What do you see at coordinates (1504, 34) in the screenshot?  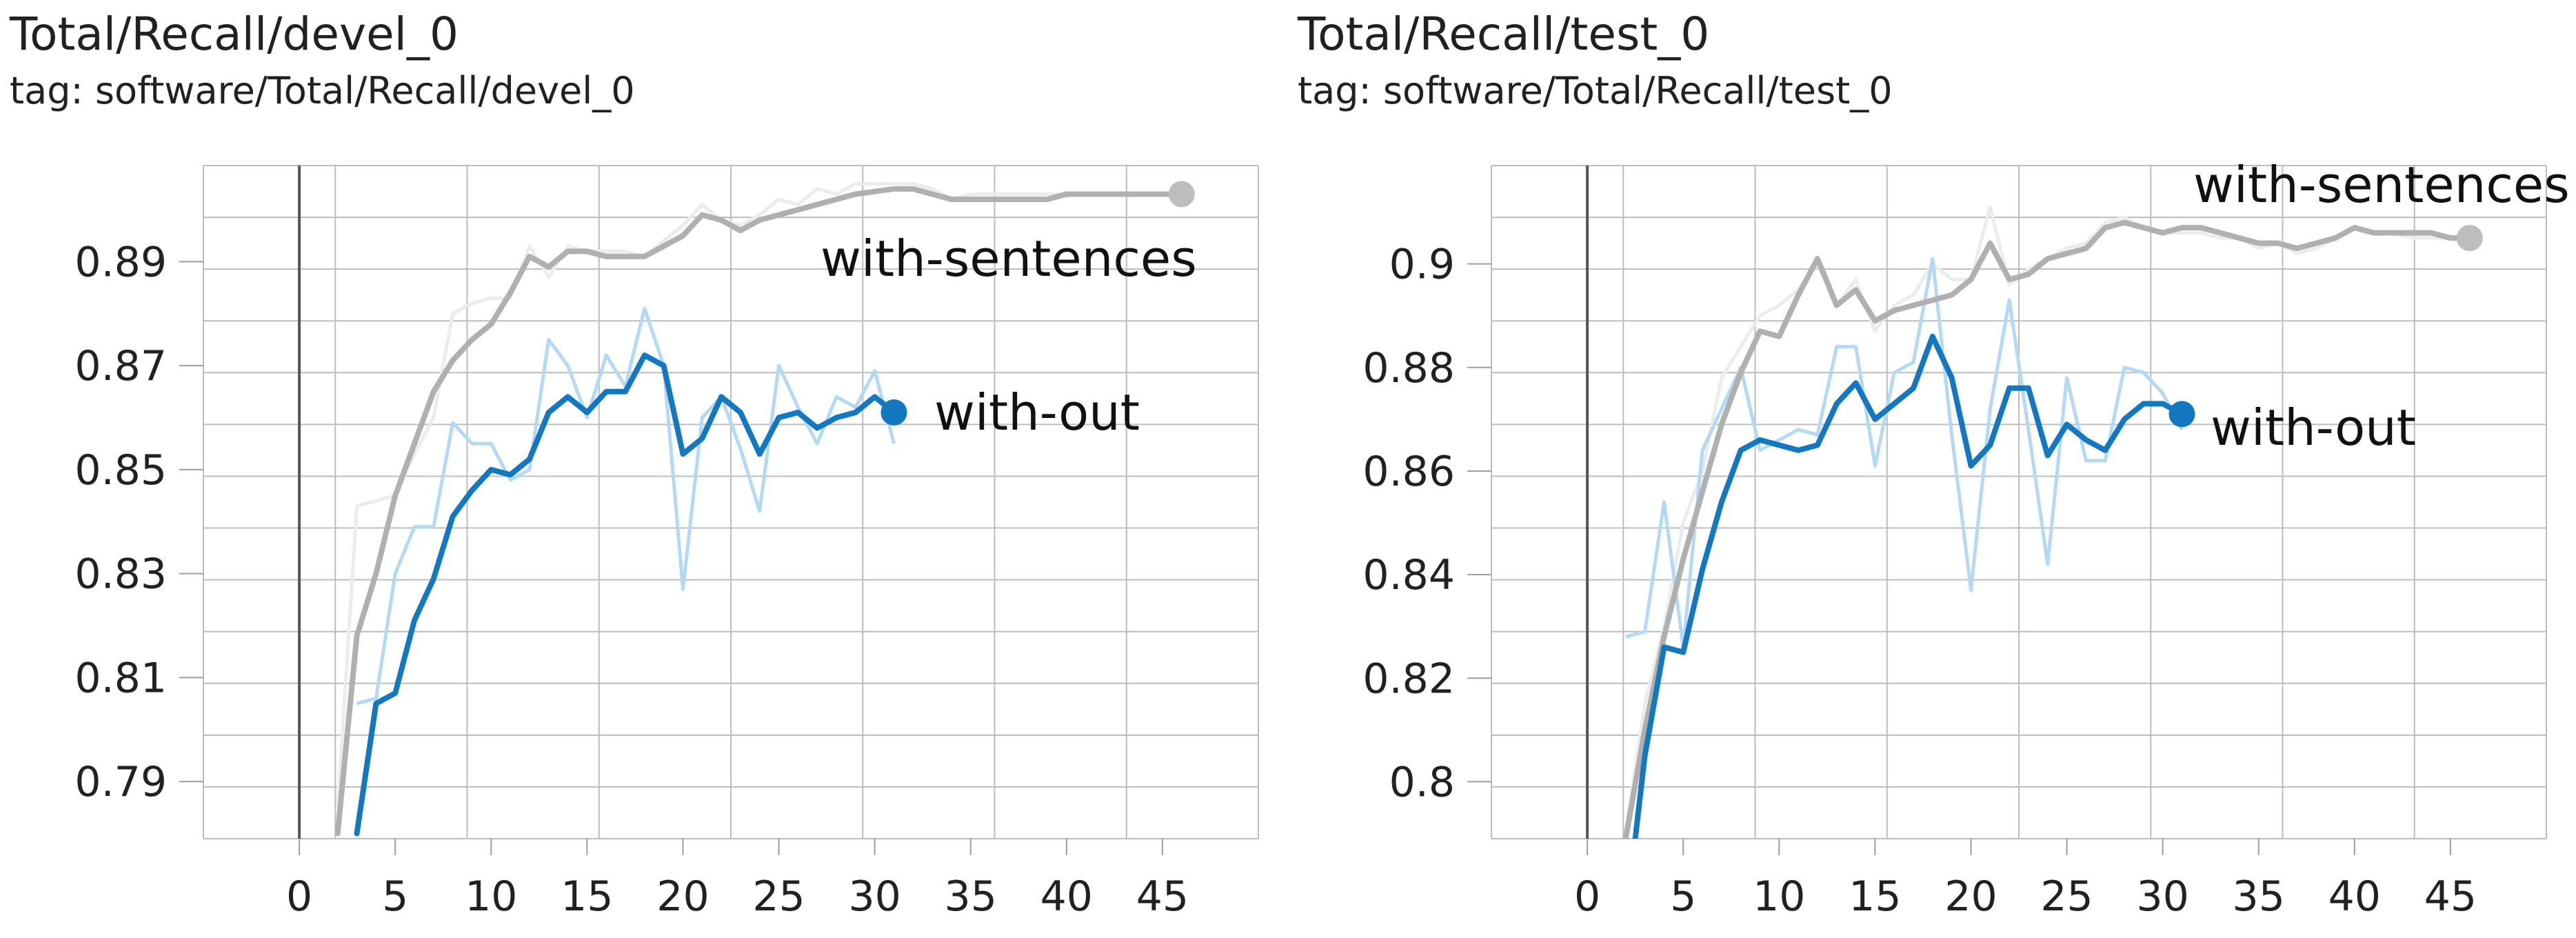 I see `chart-title: Total/Recall/test_0` at bounding box center [1504, 34].